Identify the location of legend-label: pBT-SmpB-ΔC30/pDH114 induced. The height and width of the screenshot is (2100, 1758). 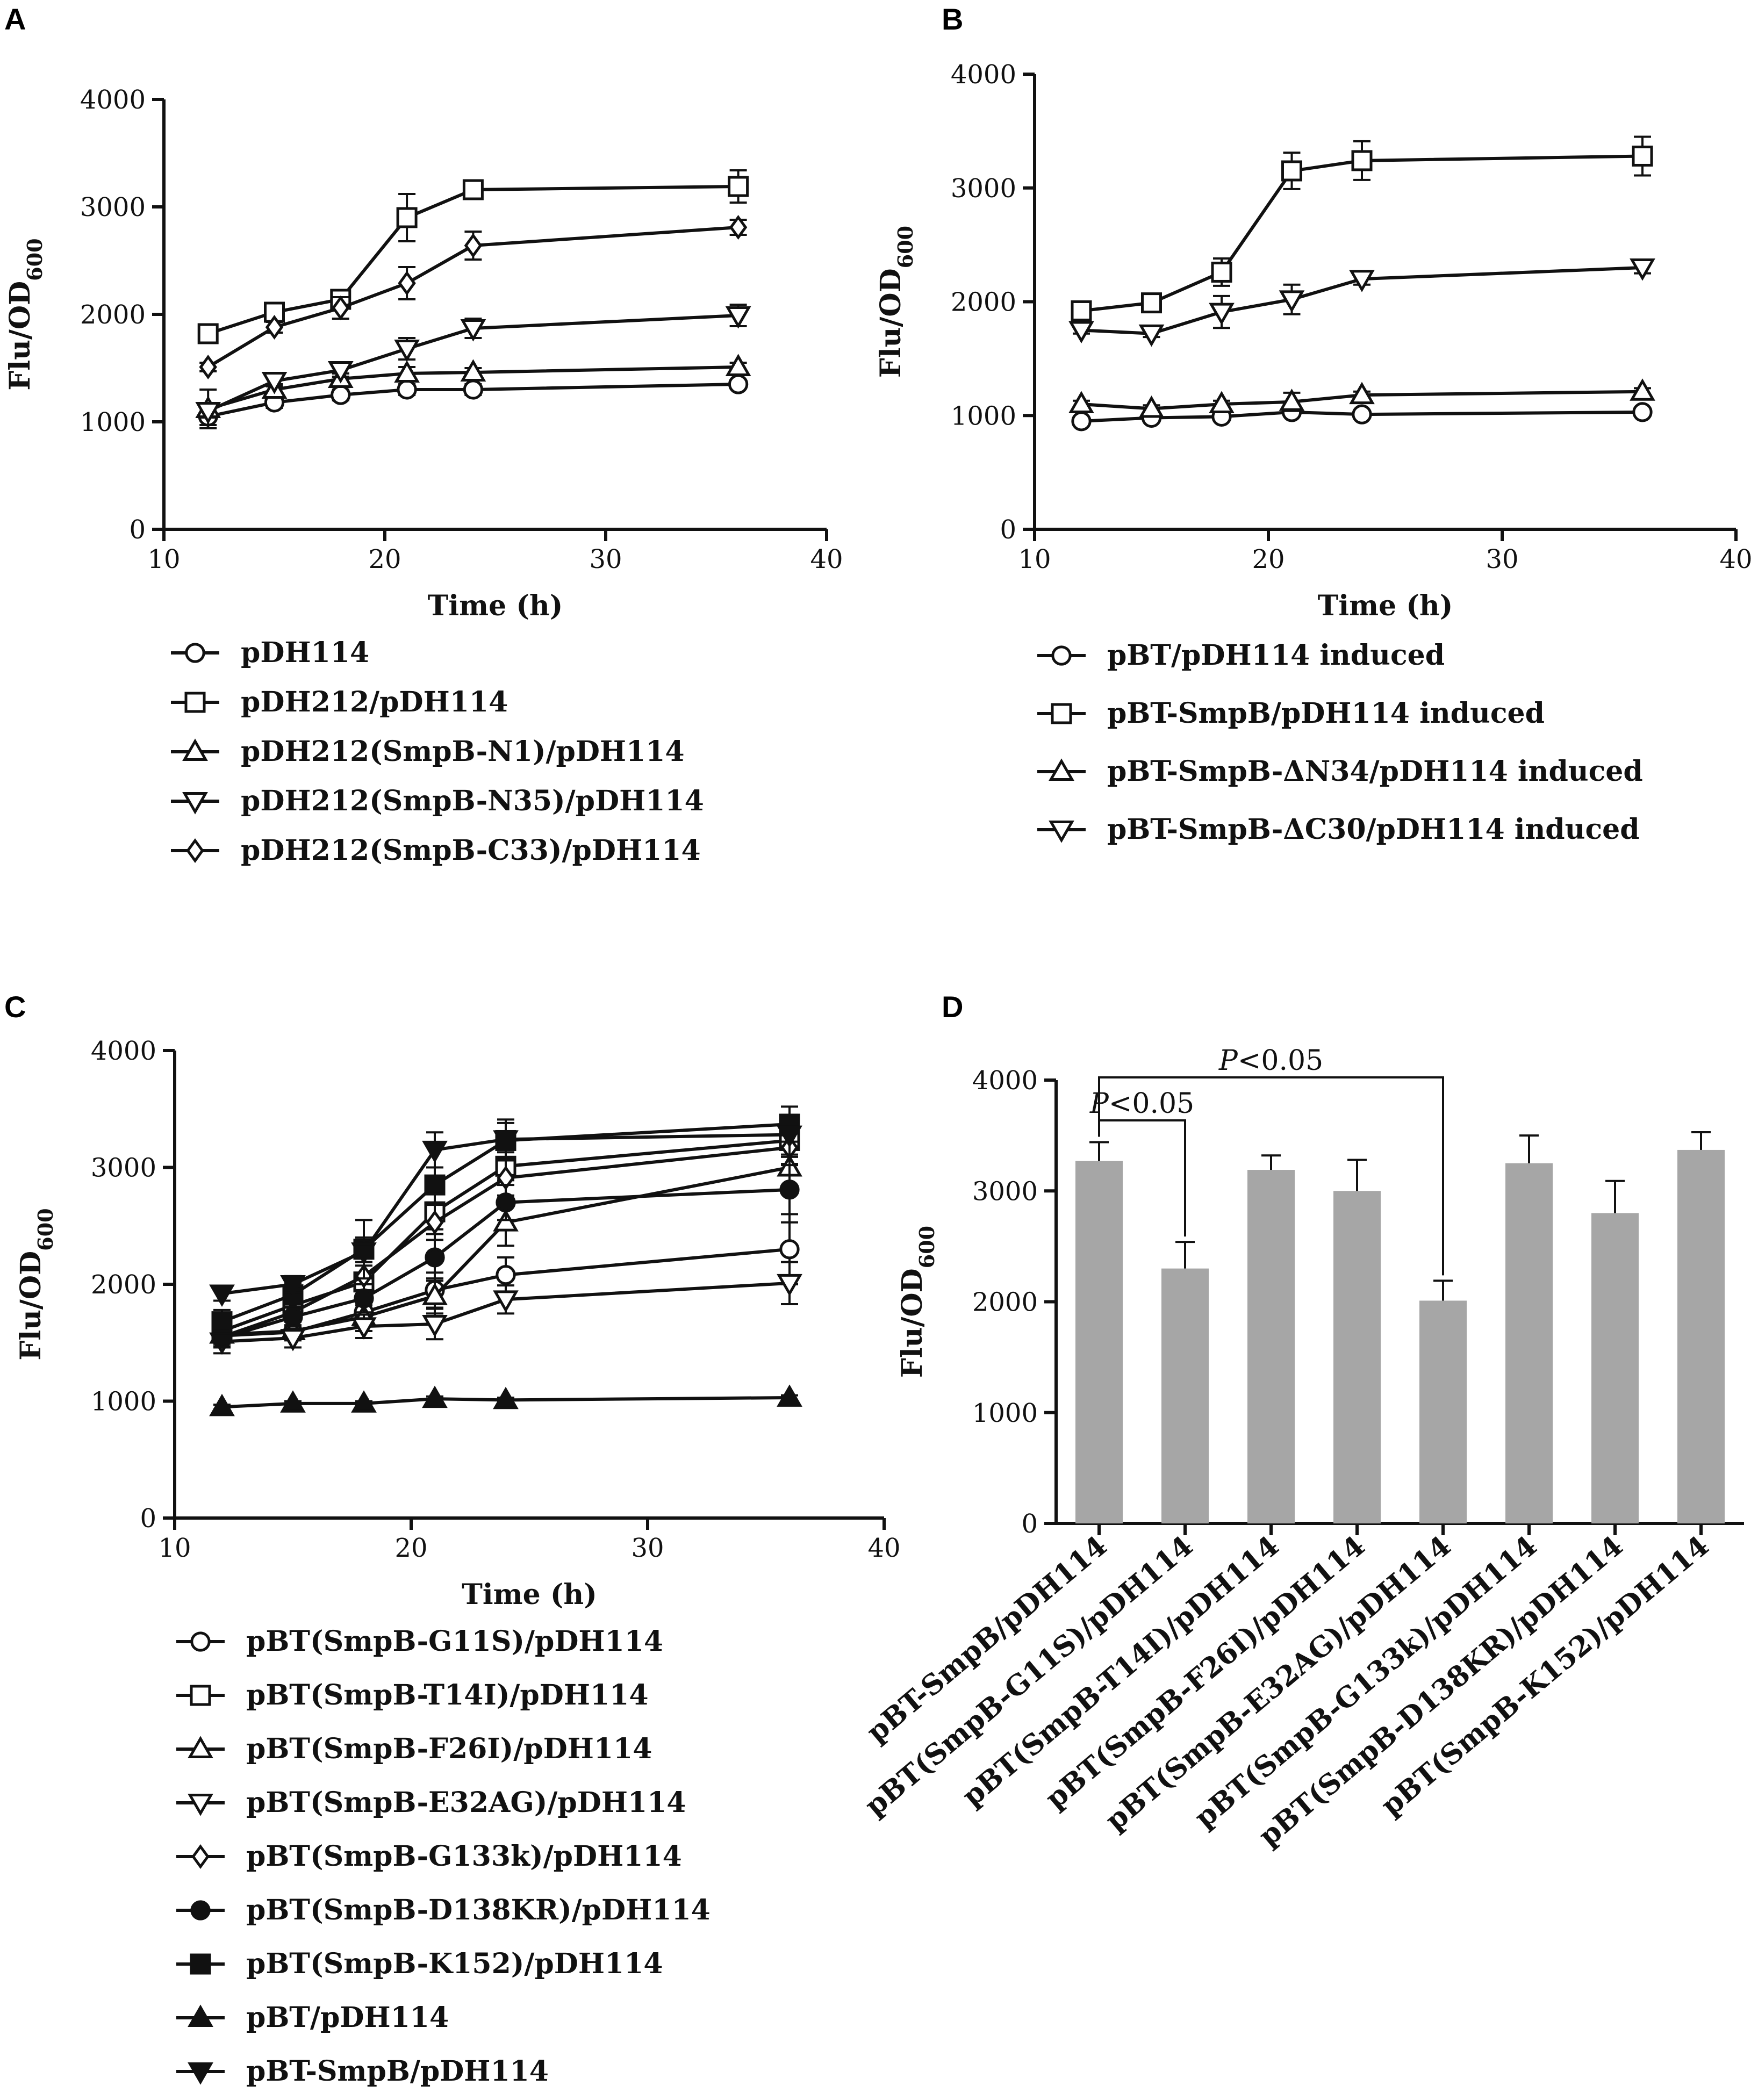
(1373, 829).